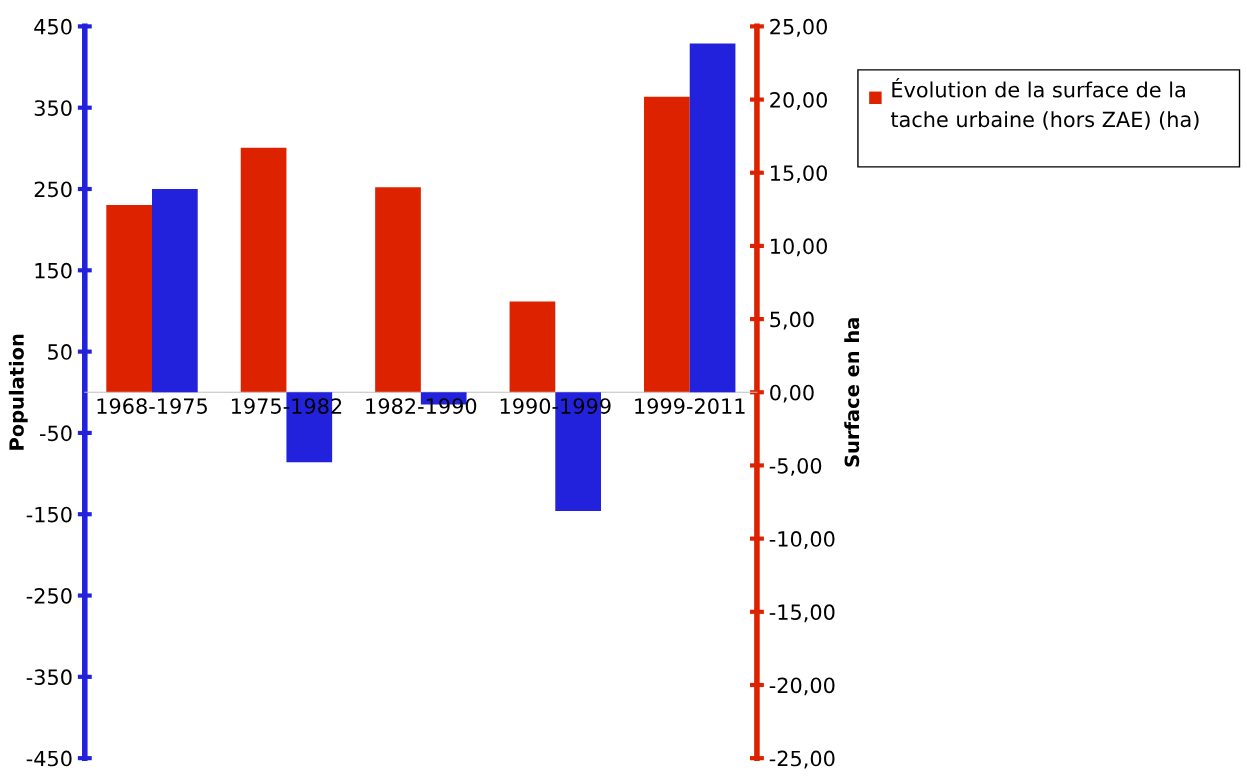 This screenshot has width=1247, height=776. Describe the element at coordinates (49, 758) in the screenshot. I see `y-tick-label: -450` at that location.